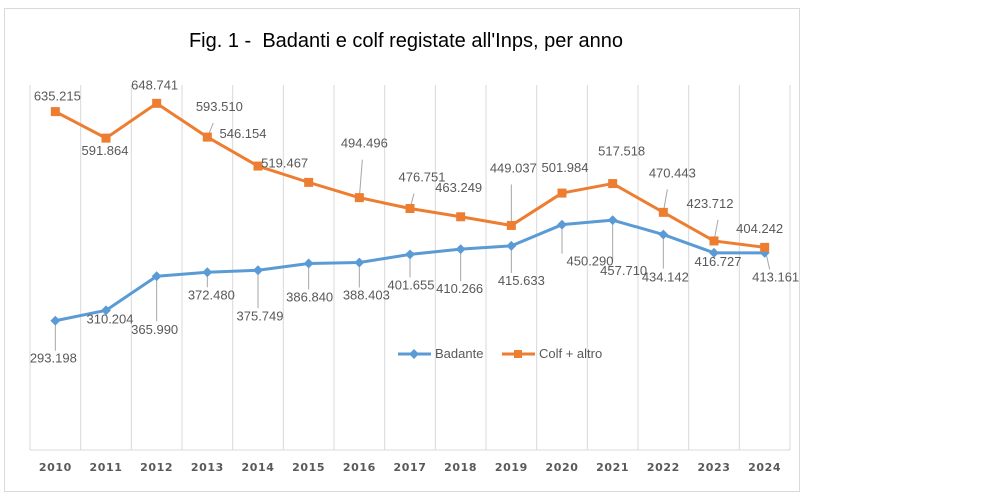 The width and height of the screenshot is (985, 501). I want to click on x-tick-label: 2023, so click(713, 467).